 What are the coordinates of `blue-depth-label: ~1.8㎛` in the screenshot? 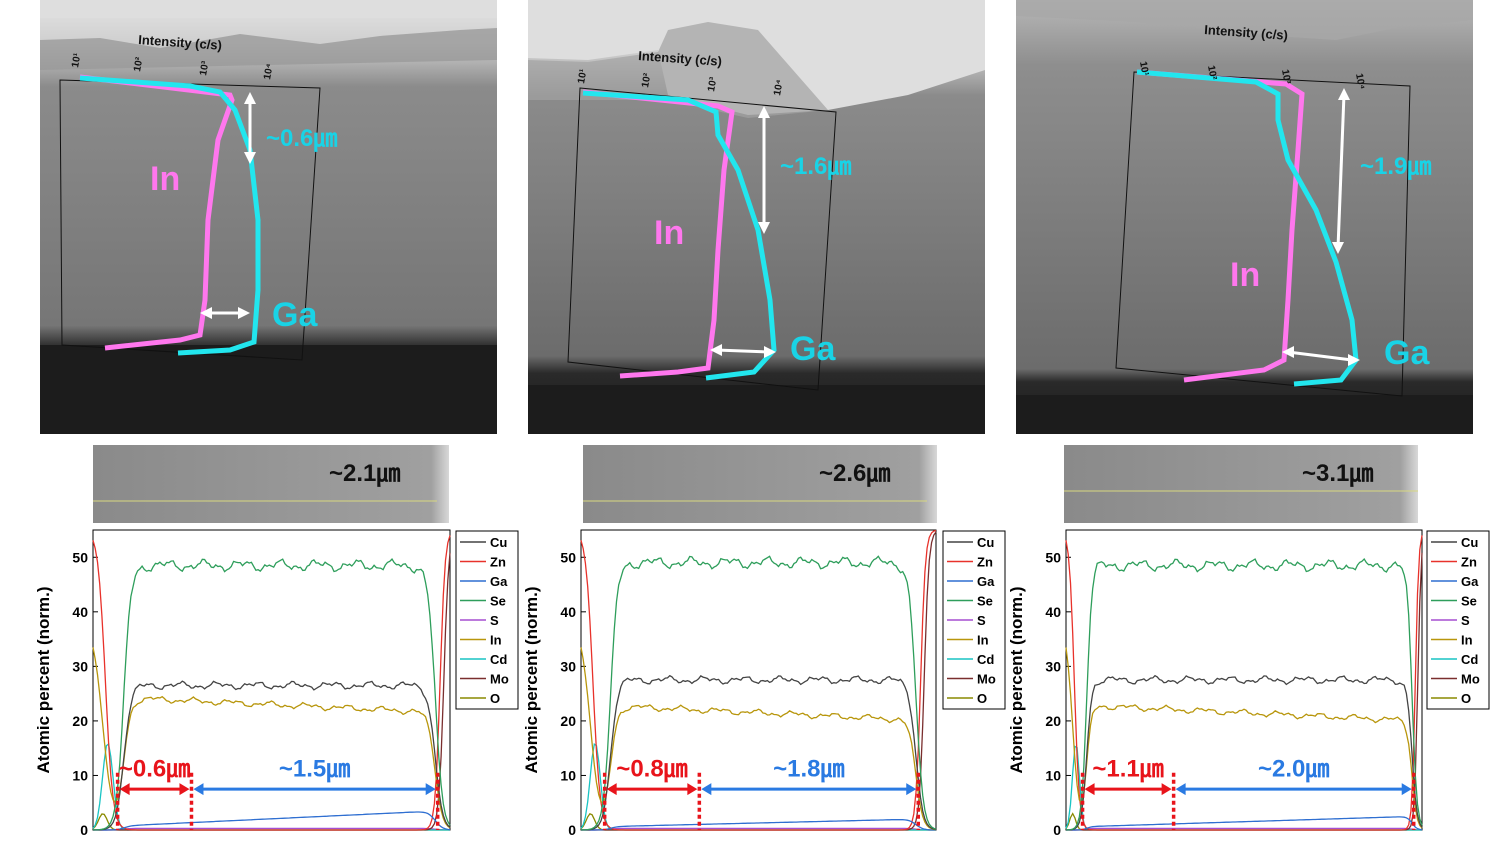 It's located at (808, 770).